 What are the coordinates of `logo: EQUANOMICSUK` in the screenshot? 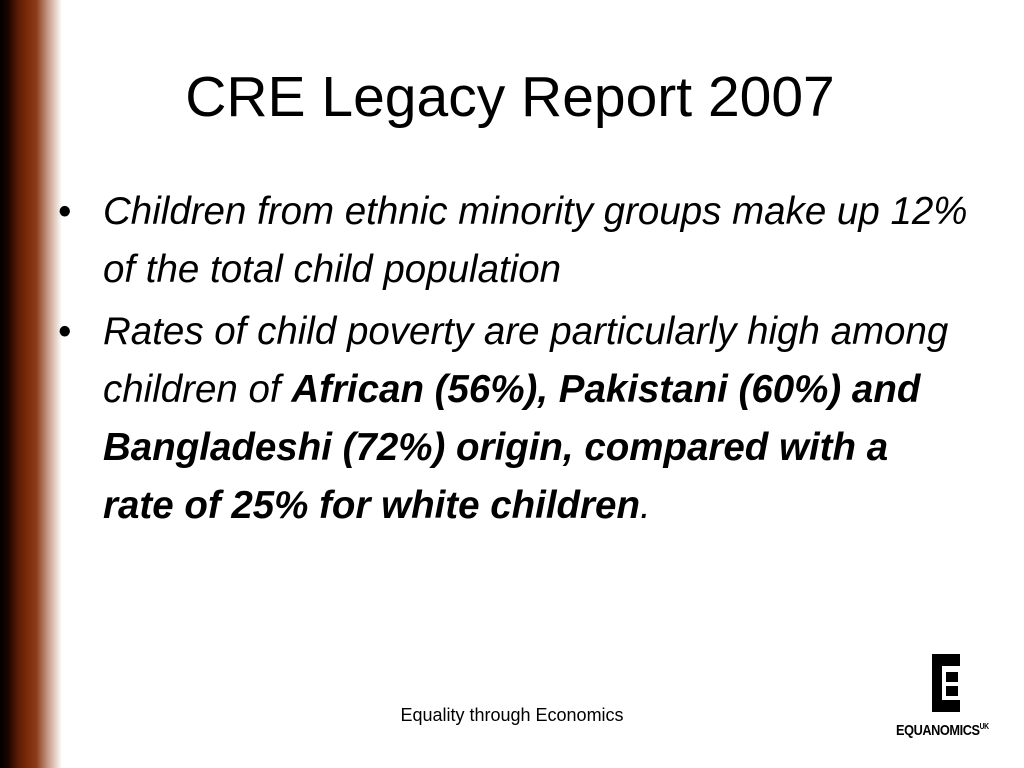 It's located at (950, 698).